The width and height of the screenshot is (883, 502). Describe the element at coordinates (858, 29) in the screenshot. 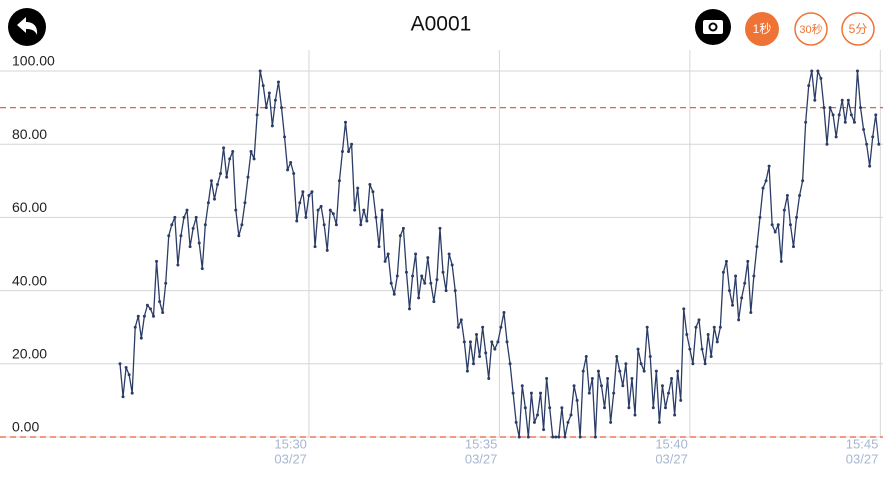

I see `interval-5m: 5分` at that location.